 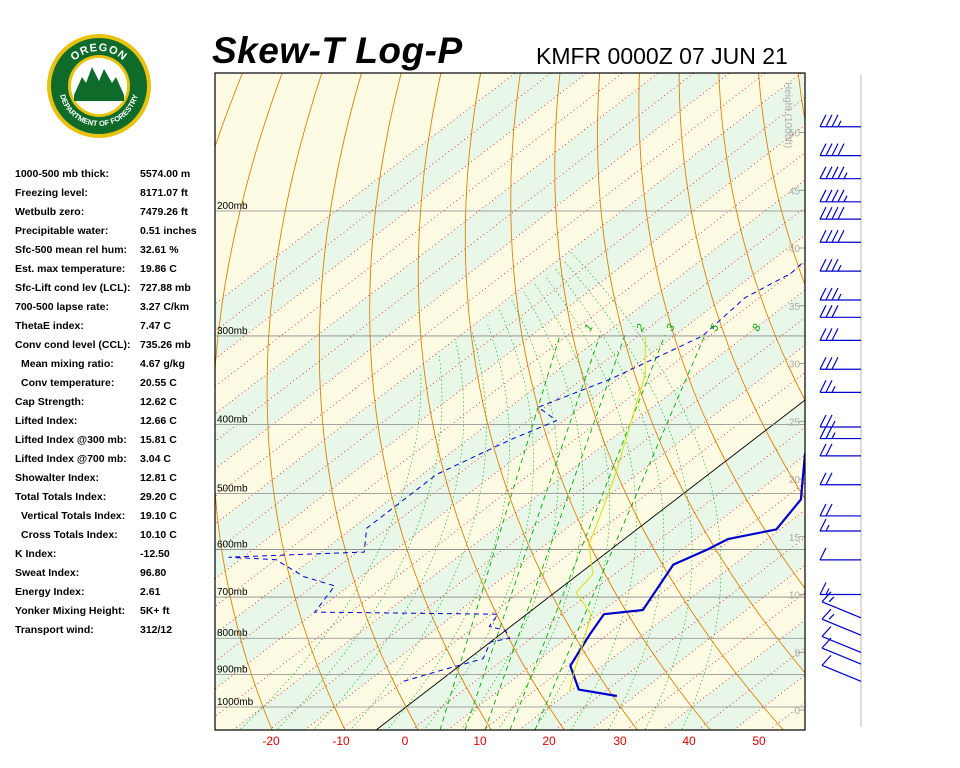 I want to click on height-tick-label: 20, so click(x=795, y=480).